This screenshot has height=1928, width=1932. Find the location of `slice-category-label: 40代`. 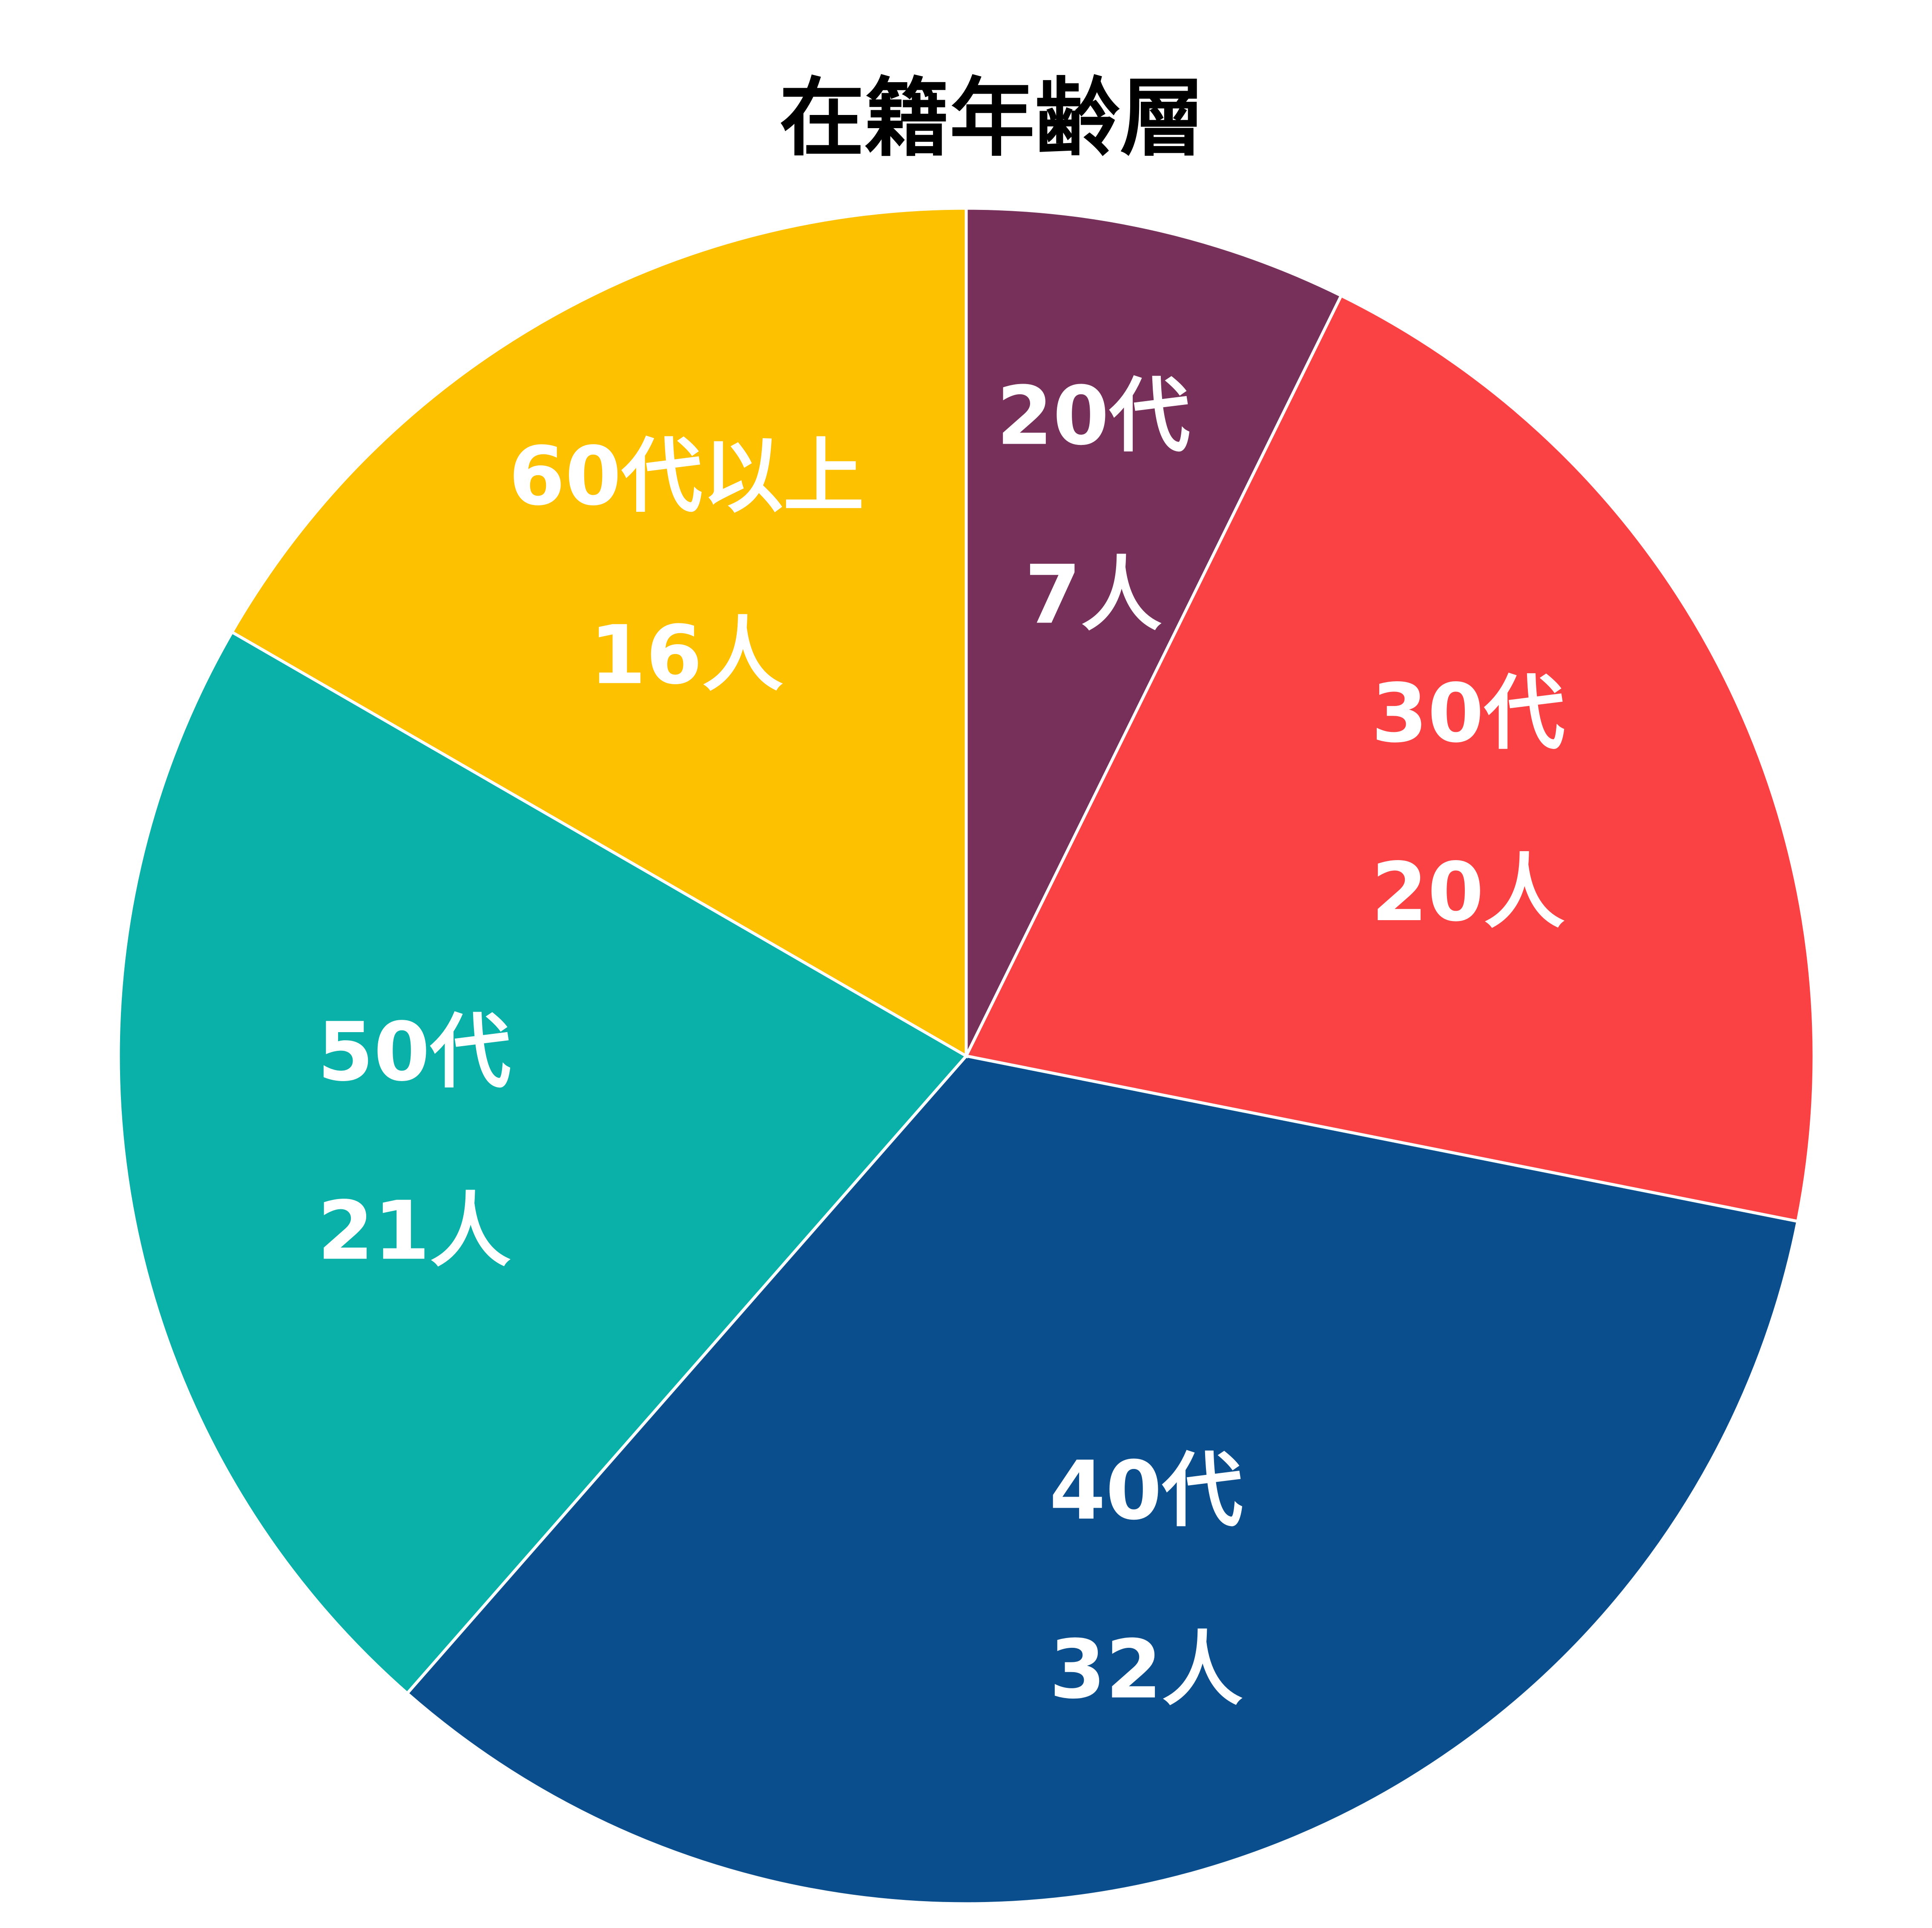

slice-category-label: 40代 is located at coordinates (1146, 1491).